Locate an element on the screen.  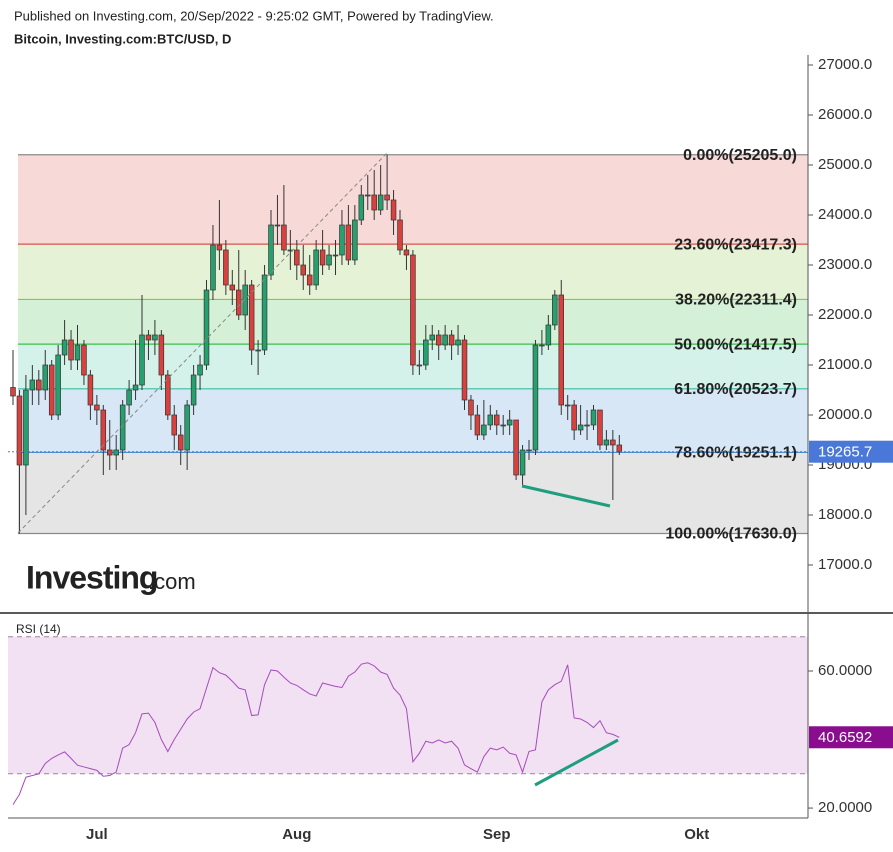
price-box is located at coordinates (851, 451).